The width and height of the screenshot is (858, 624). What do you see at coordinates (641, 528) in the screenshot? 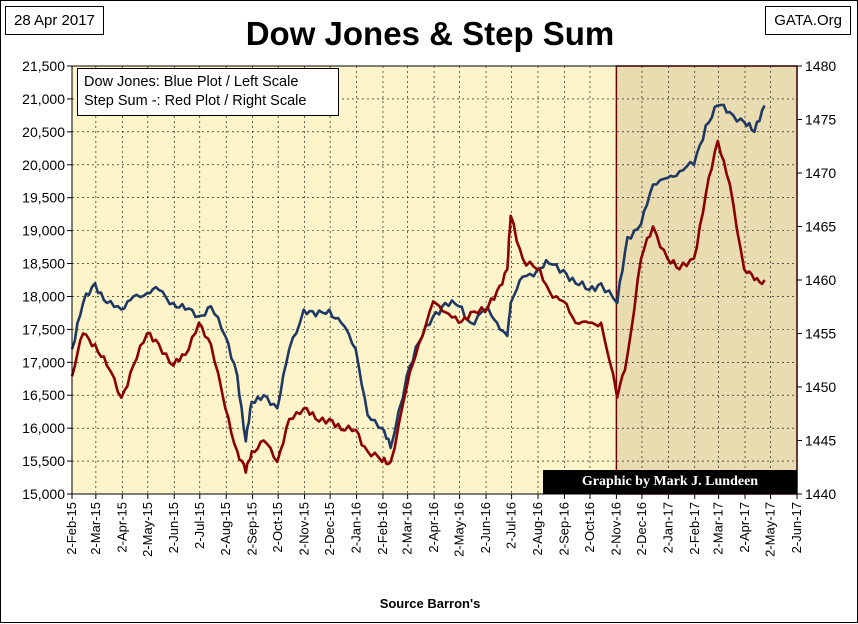
I see `x-tick-label: 2-Dec-16` at bounding box center [641, 528].